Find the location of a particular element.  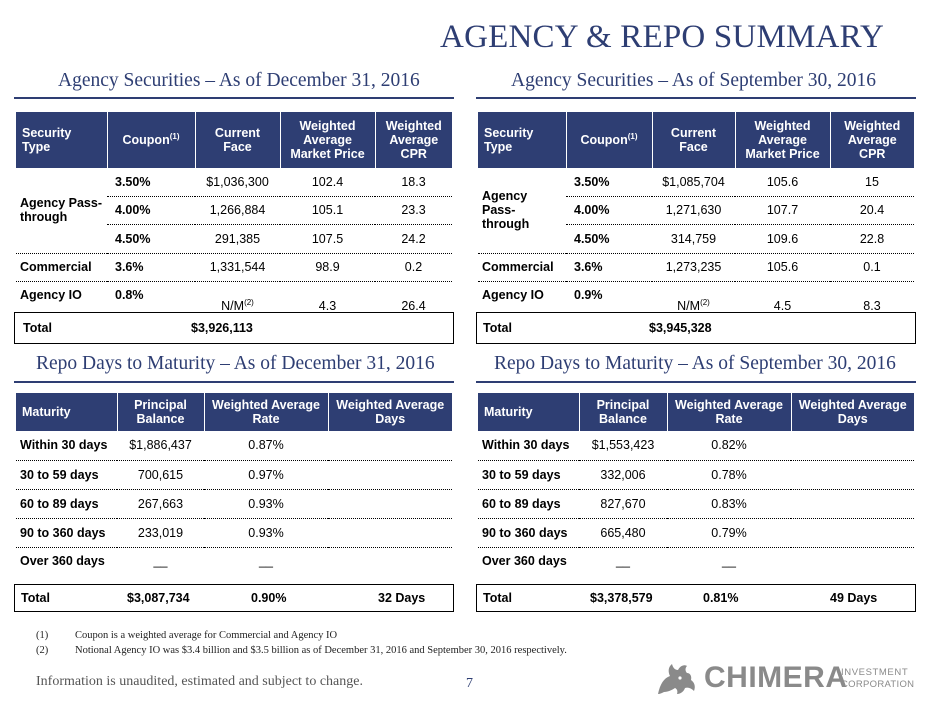

balance-cell: $1,553,423 is located at coordinates (623, 446).